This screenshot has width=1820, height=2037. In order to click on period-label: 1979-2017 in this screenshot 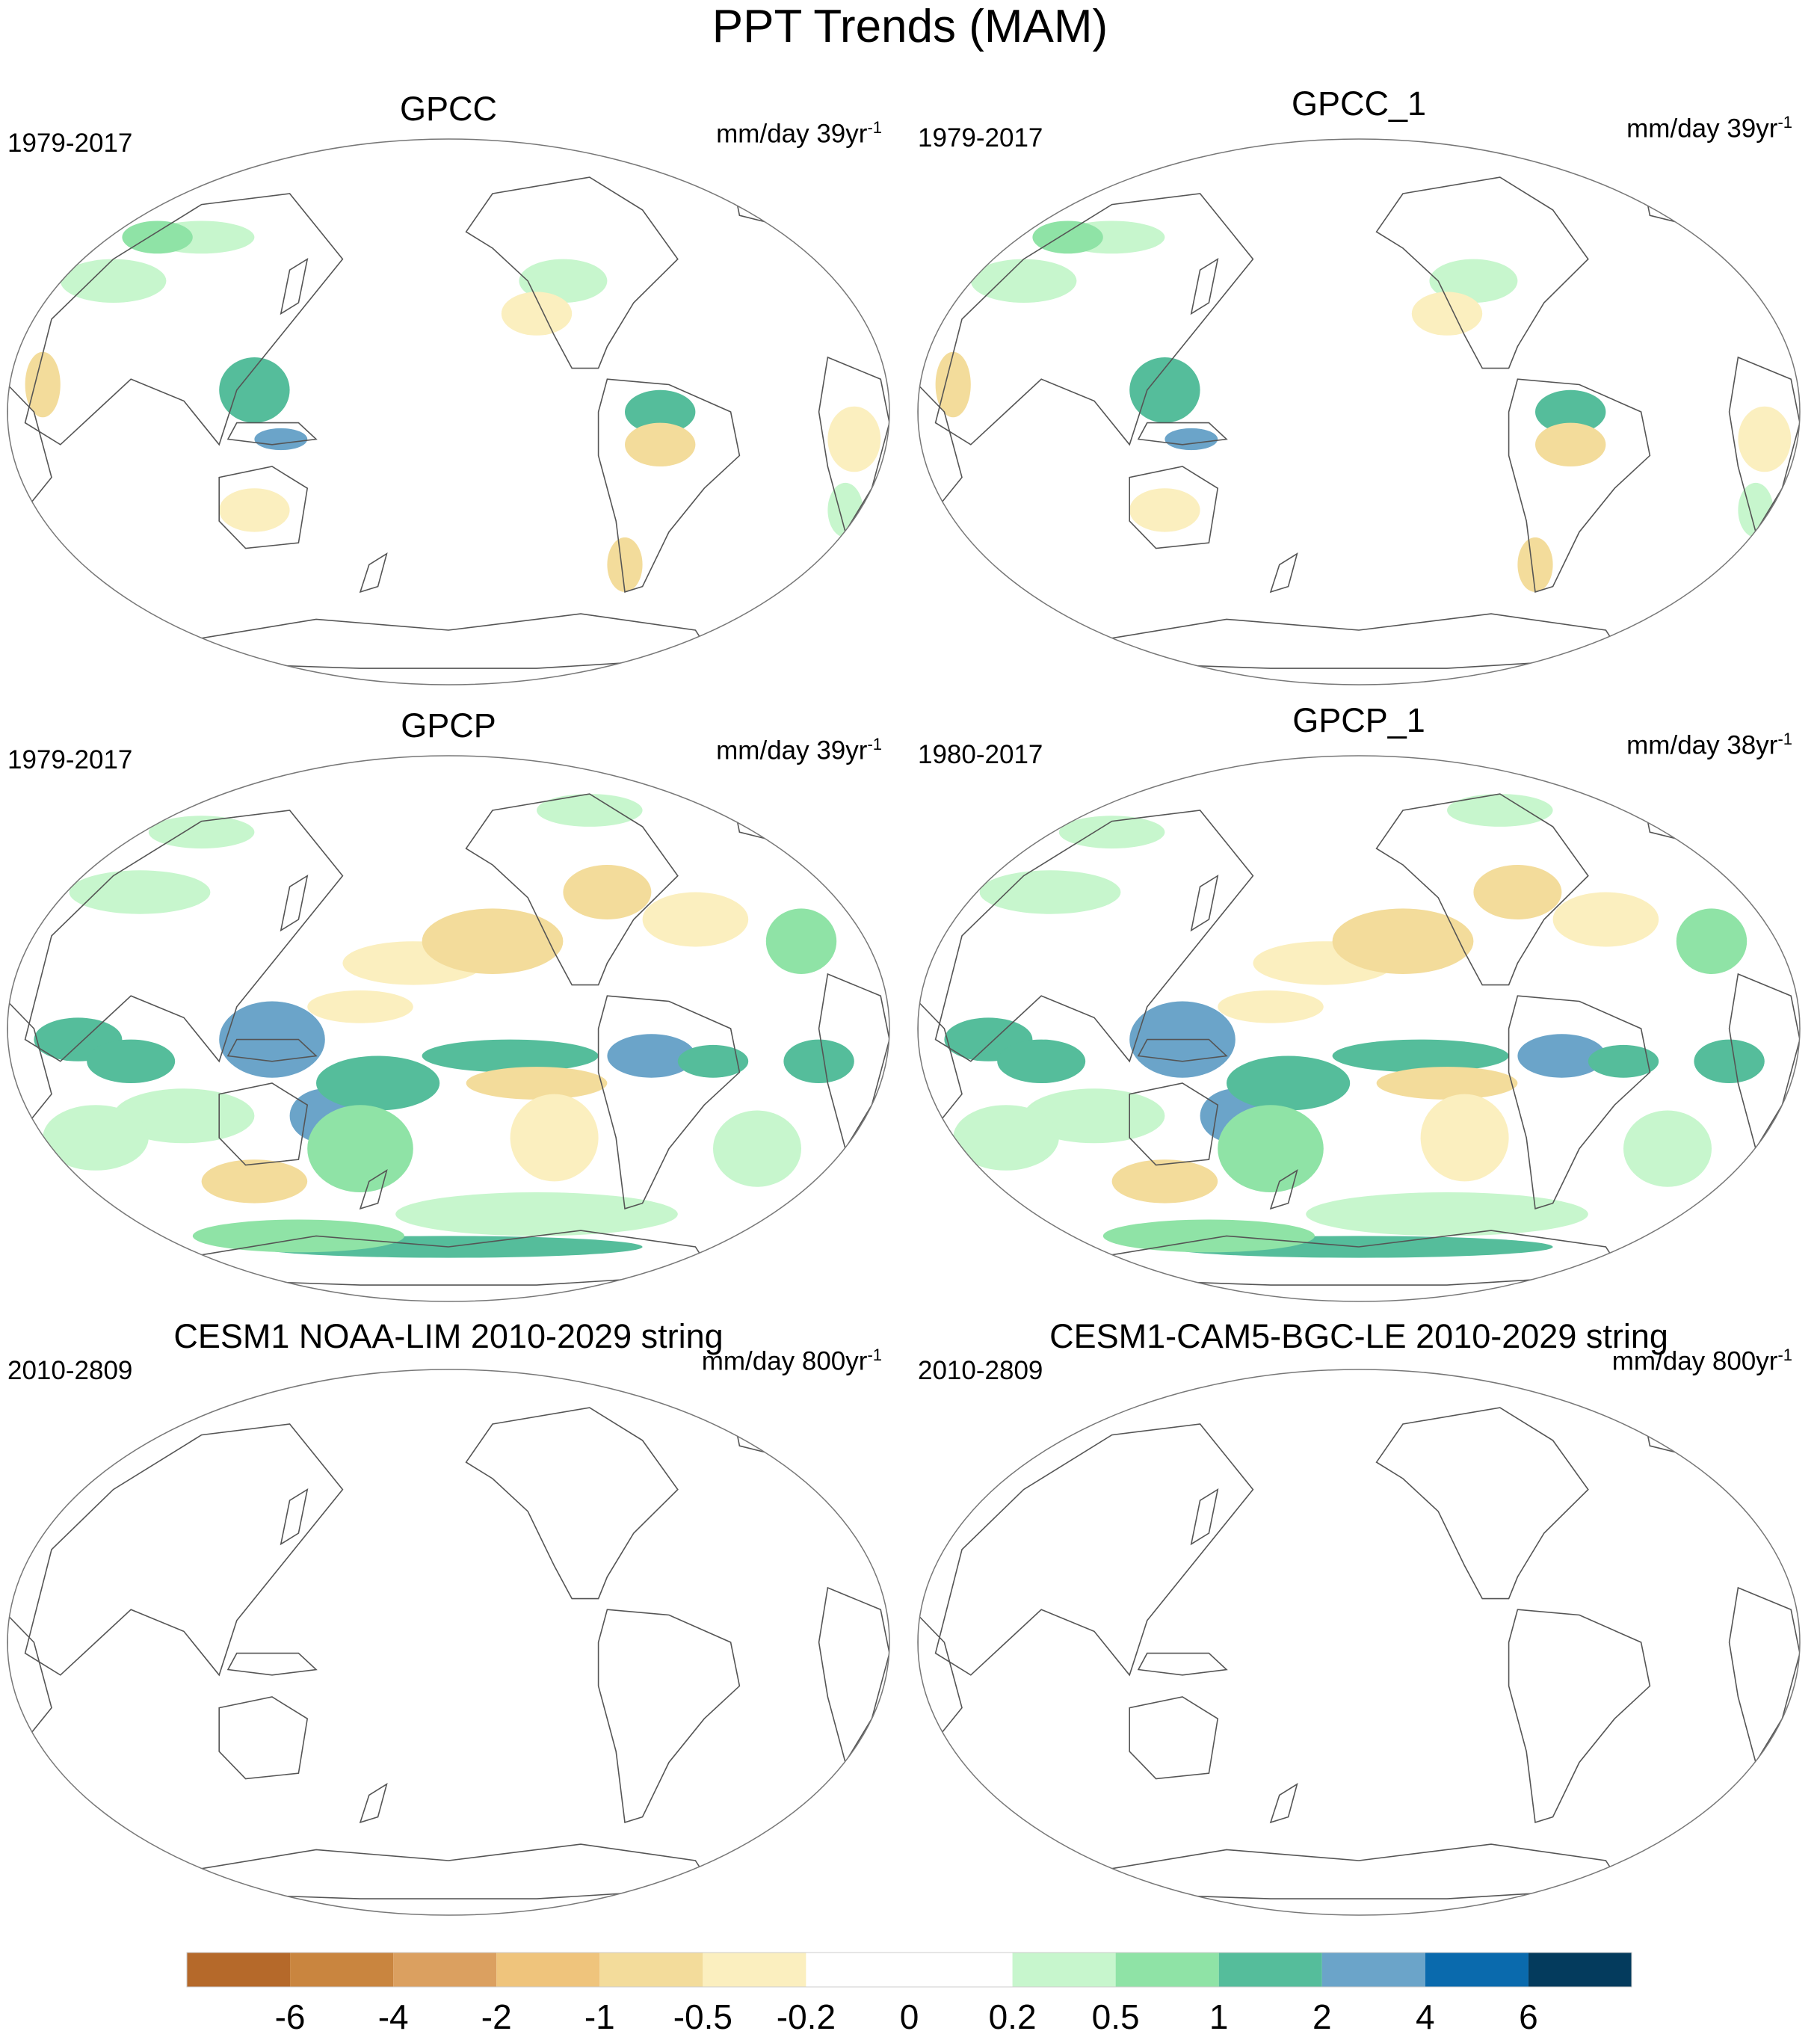, I will do `click(980, 137)`.